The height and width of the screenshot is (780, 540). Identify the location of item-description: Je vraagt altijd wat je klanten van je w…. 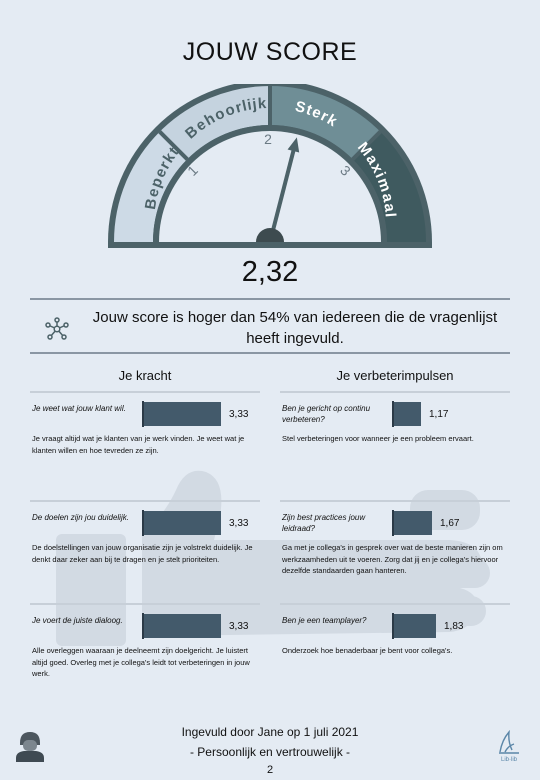
(138, 444).